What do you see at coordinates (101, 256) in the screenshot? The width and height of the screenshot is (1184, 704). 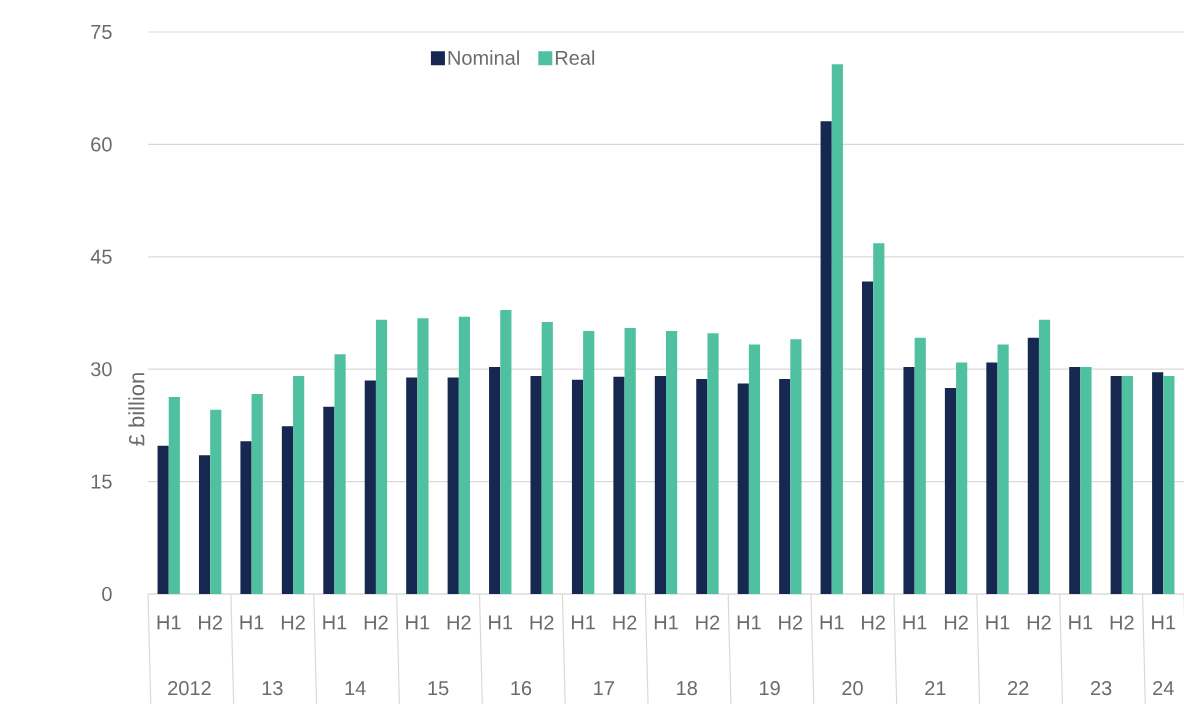 I see `y-tick-label: 45` at bounding box center [101, 256].